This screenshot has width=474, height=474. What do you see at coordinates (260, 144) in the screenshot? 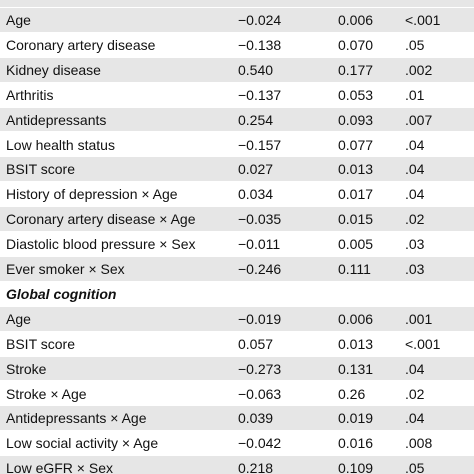
I see `cell-value: −0.157` at bounding box center [260, 144].